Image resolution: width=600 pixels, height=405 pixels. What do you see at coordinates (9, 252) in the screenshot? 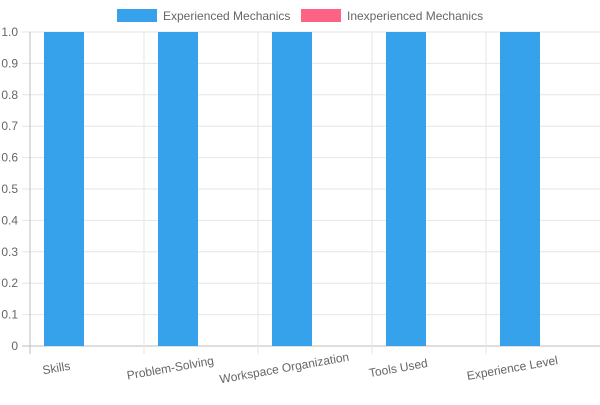
I see `y-tick-label: 0.3` at bounding box center [9, 252].